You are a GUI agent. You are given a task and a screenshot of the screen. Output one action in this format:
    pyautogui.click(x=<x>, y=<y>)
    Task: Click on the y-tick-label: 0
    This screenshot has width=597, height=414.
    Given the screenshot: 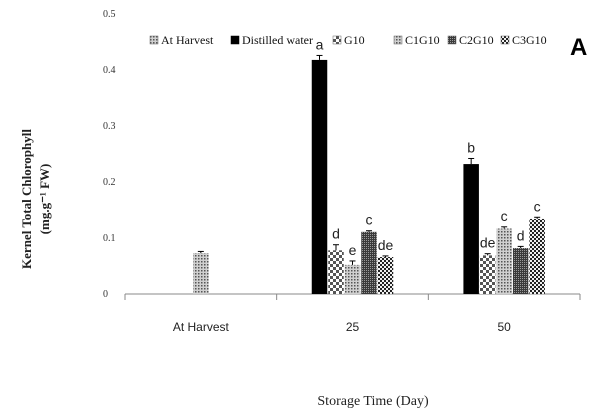 What is the action you would take?
    pyautogui.click(x=105, y=294)
    